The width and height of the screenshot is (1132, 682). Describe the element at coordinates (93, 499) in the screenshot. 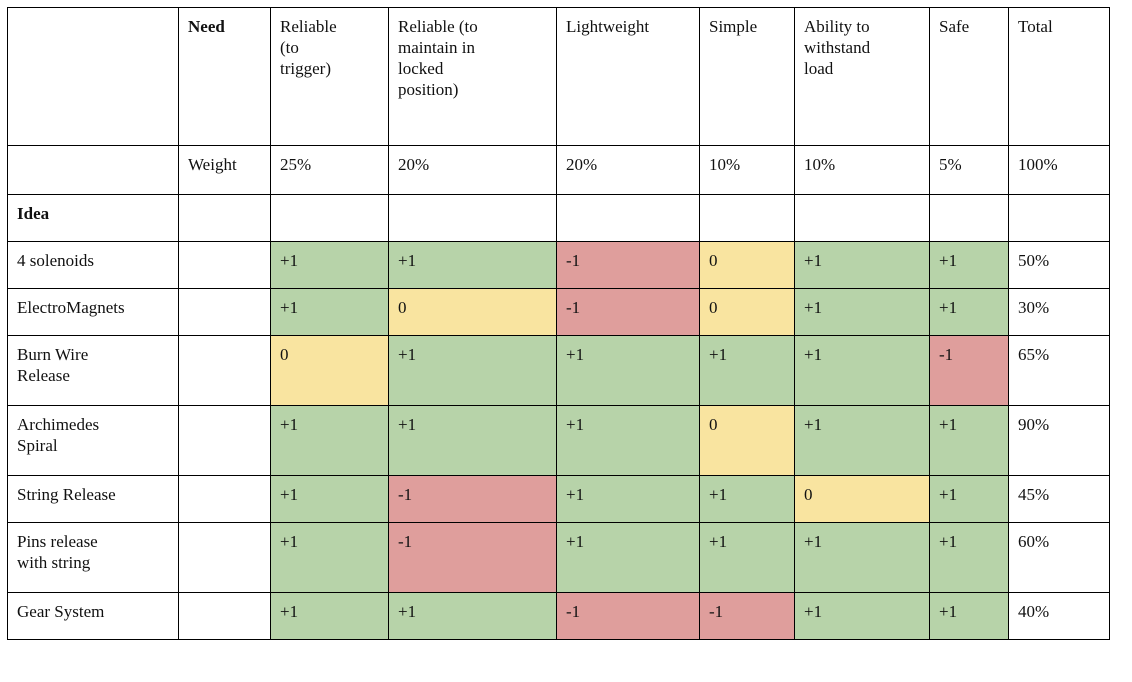

I see `idea-name: String Release` at that location.